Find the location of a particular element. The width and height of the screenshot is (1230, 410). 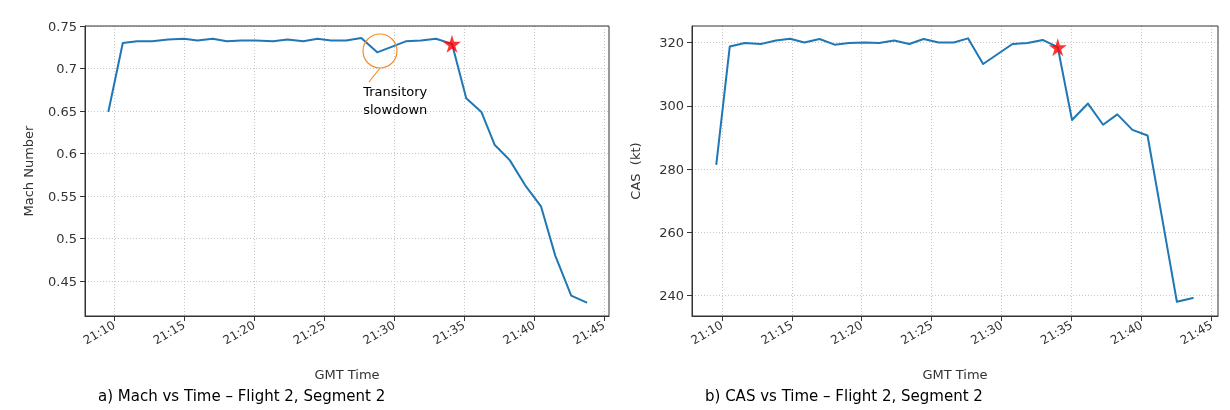

y-tick-label: 0.75 is located at coordinates (62, 26).